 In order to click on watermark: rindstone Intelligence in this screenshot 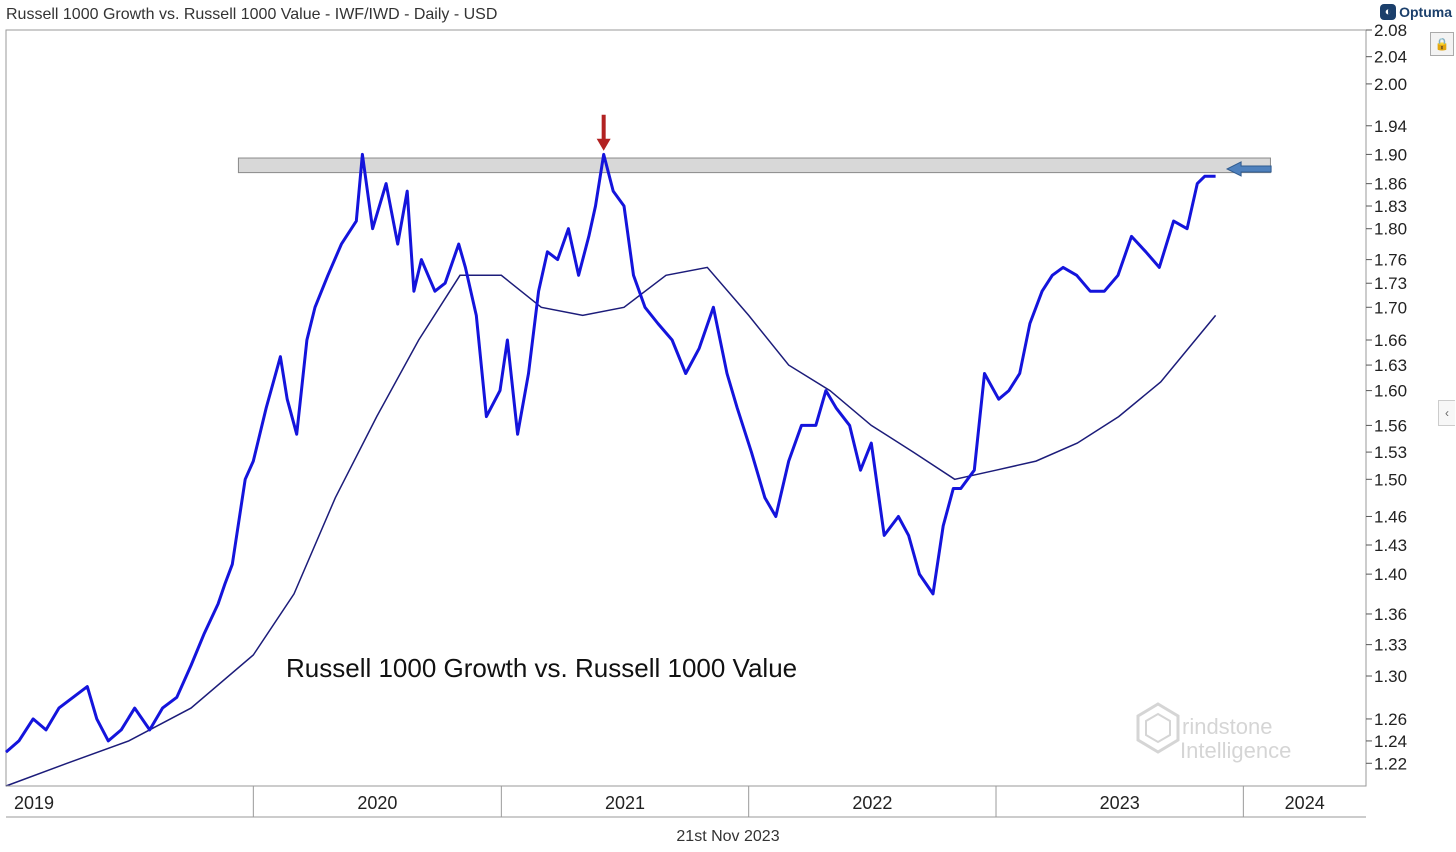, I will do `click(1213, 732)`.